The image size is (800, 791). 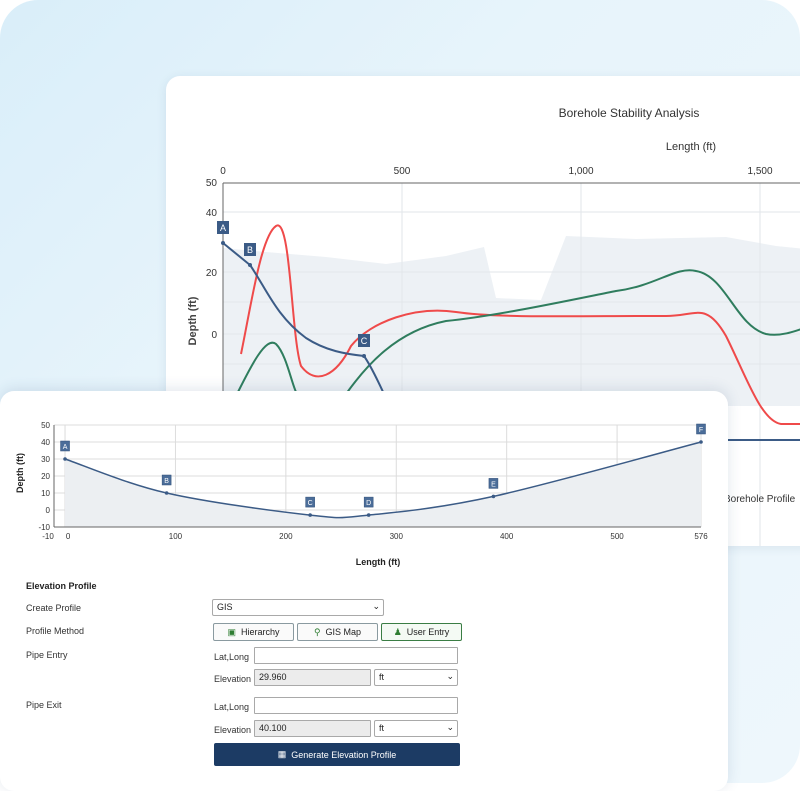 I want to click on x-tick-label: 400, so click(x=507, y=536).